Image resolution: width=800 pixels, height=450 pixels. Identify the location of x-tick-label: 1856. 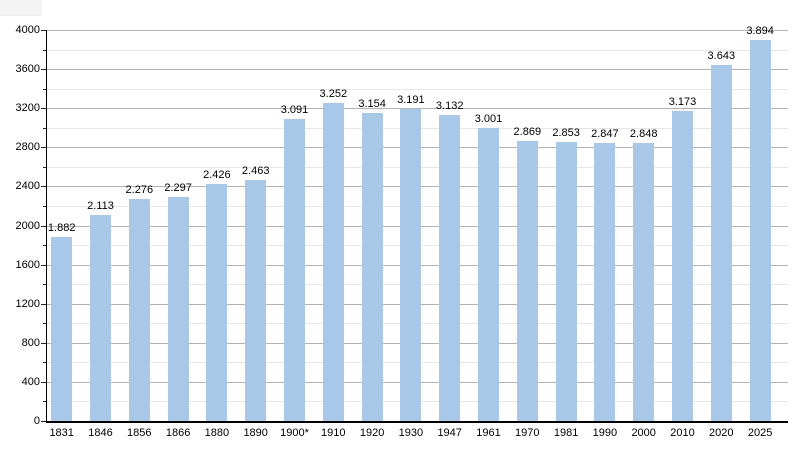
(139, 433).